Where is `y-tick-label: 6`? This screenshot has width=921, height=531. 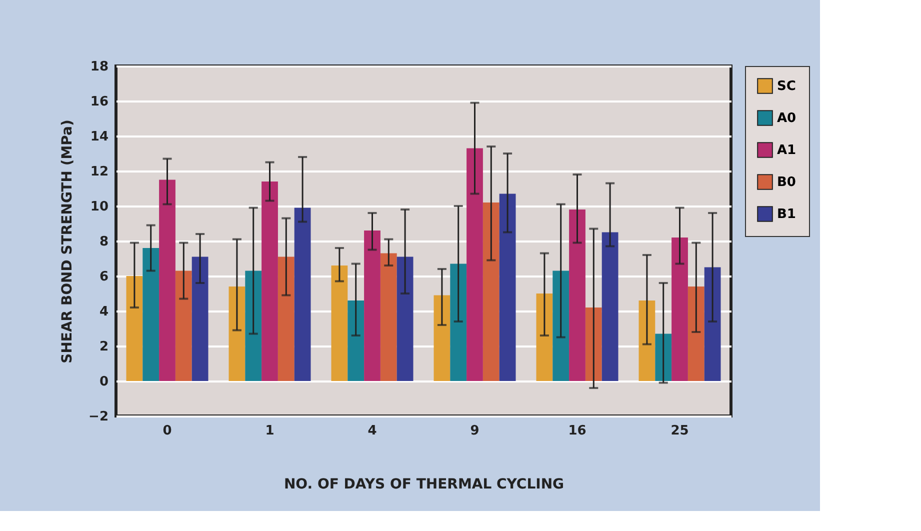
y-tick-label: 6 is located at coordinates (103, 277).